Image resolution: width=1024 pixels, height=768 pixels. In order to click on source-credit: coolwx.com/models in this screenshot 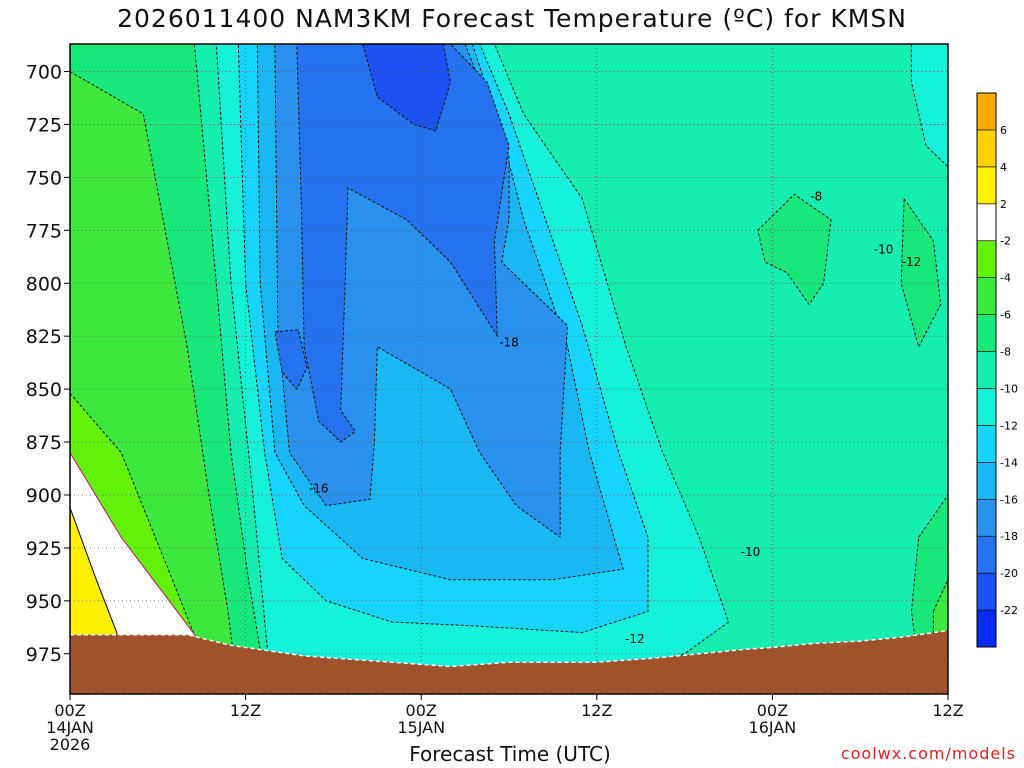, I will do `click(928, 753)`.